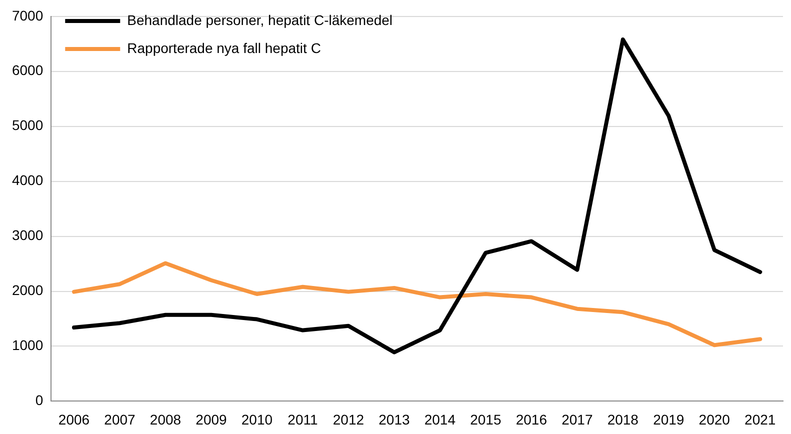 Image resolution: width=791 pixels, height=434 pixels. Describe the element at coordinates (257, 419) in the screenshot. I see `x-tick-label: 2010` at that location.